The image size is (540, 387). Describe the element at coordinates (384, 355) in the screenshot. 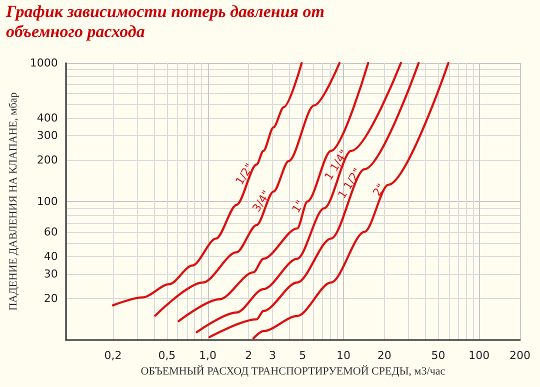

I see `x-tick-label: 20` at that location.